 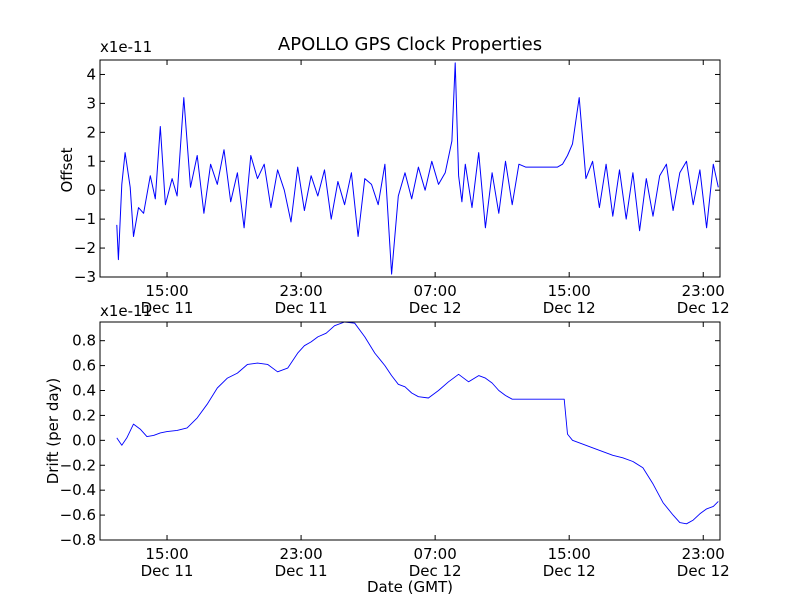 What do you see at coordinates (84, 391) in the screenshot?
I see `drift-y-tick-label: 0.4` at bounding box center [84, 391].